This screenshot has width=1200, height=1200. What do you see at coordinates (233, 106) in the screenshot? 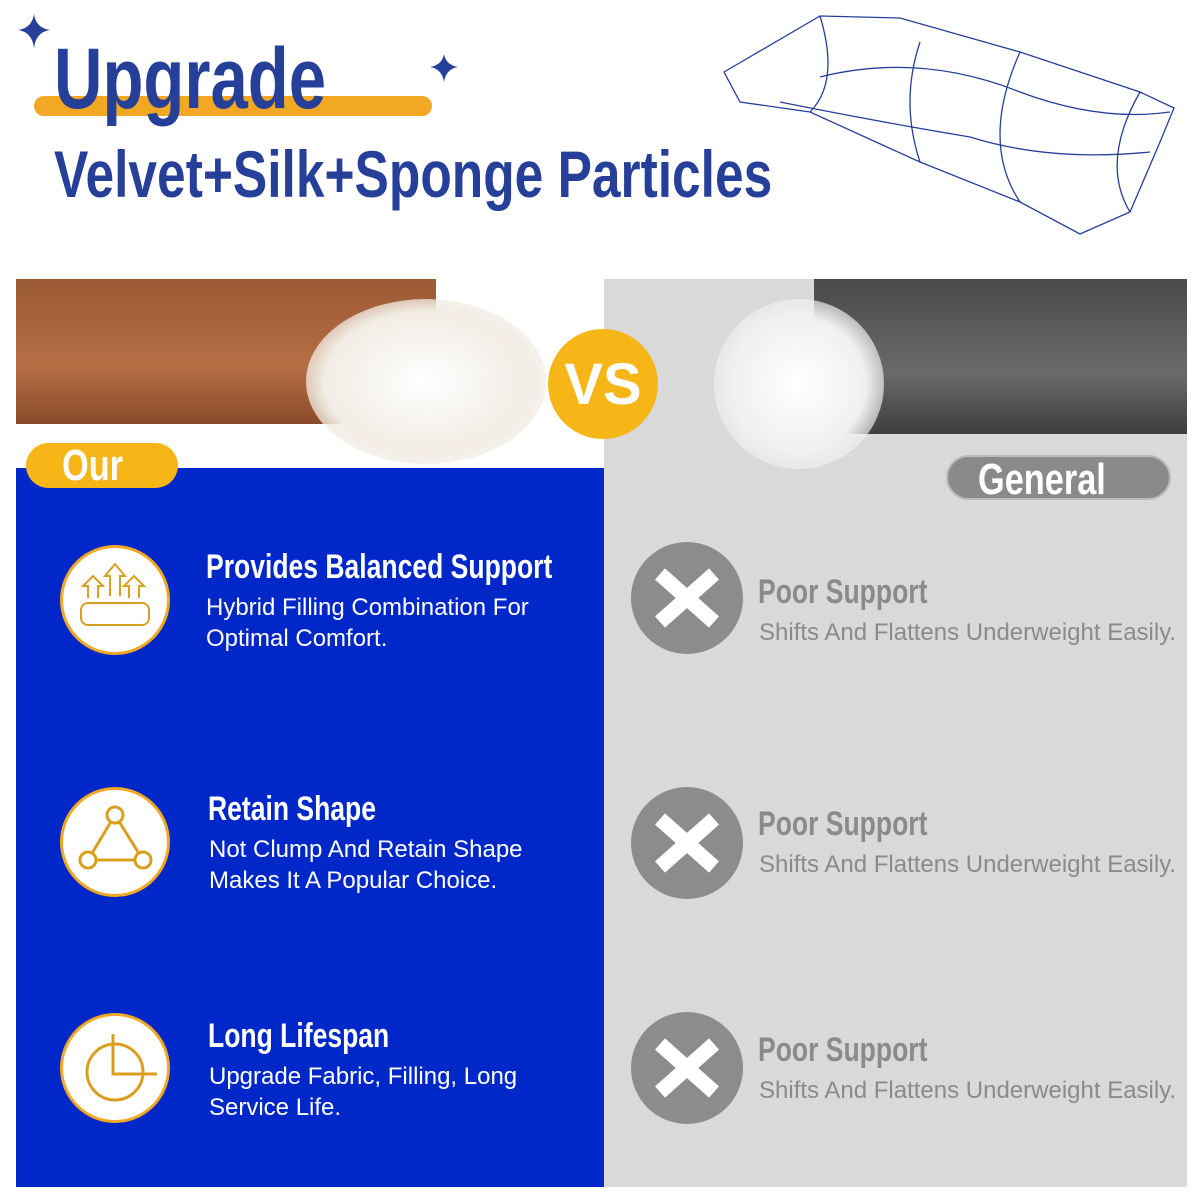
I see `title-underline` at bounding box center [233, 106].